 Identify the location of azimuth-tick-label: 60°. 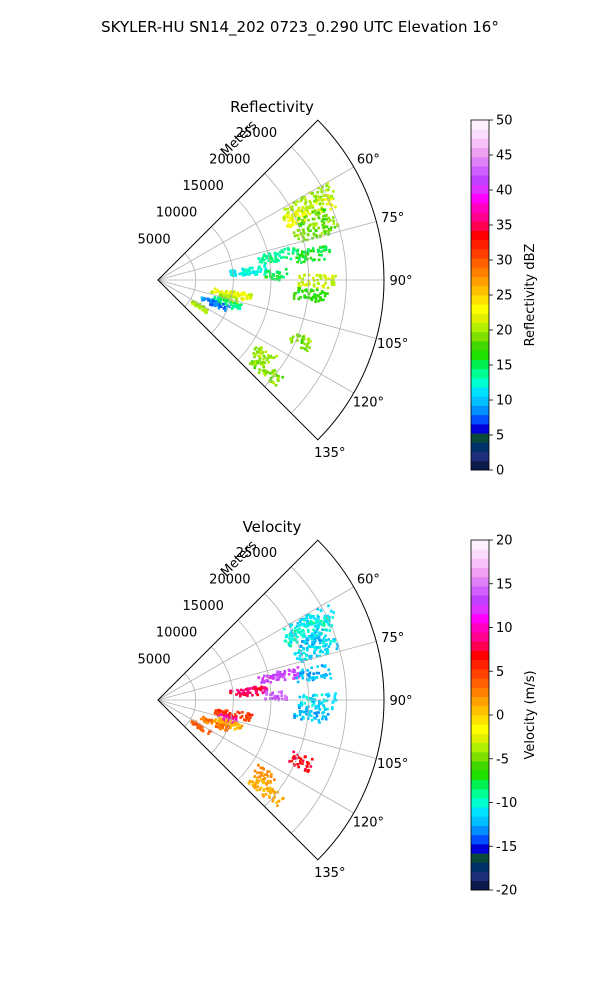
(368, 160).